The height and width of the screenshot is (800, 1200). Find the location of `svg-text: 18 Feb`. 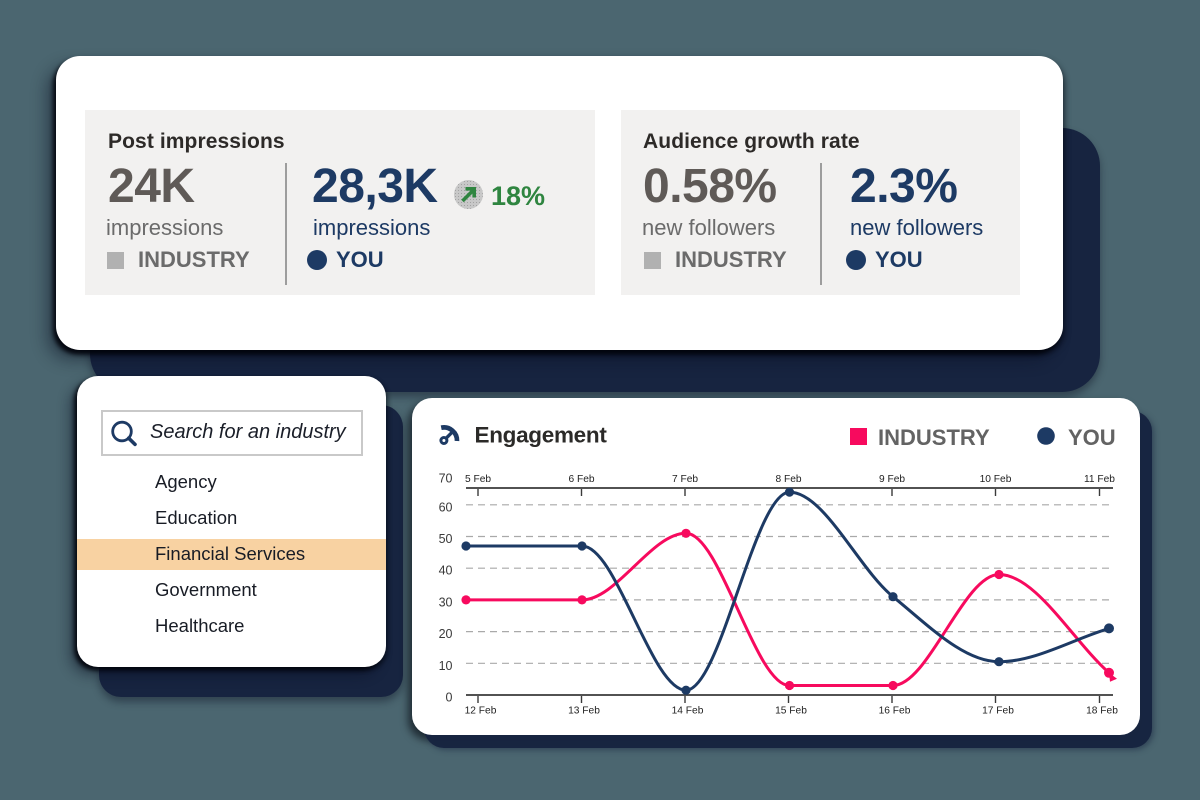

svg-text: 18 Feb is located at coordinates (1102, 711).